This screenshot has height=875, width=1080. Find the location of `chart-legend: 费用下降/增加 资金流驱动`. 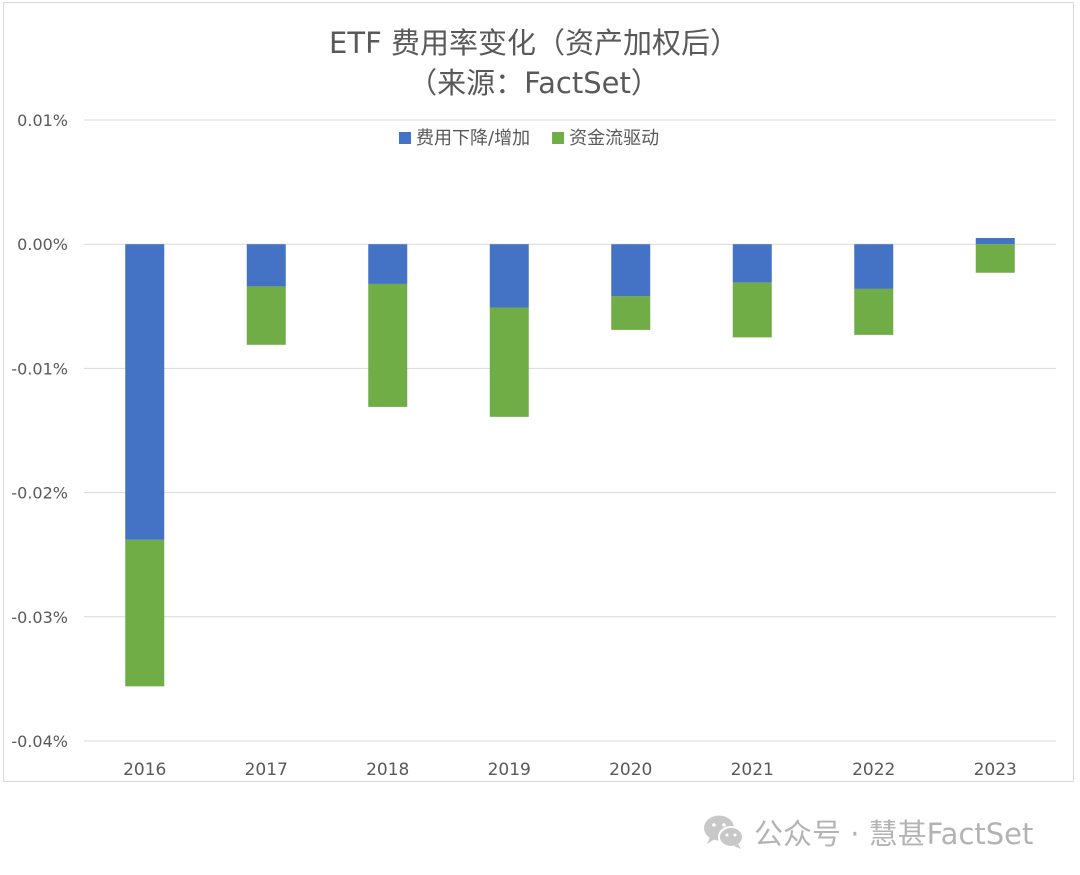

chart-legend: 费用下降/增加 资金流驱动 is located at coordinates (529, 138).